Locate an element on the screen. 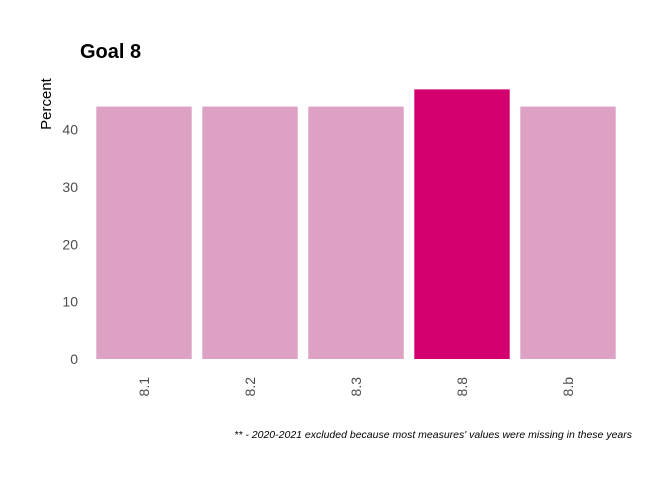 This screenshot has width=672, height=480. y-axis: 0 10 20 30 40 is located at coordinates (70, 244).